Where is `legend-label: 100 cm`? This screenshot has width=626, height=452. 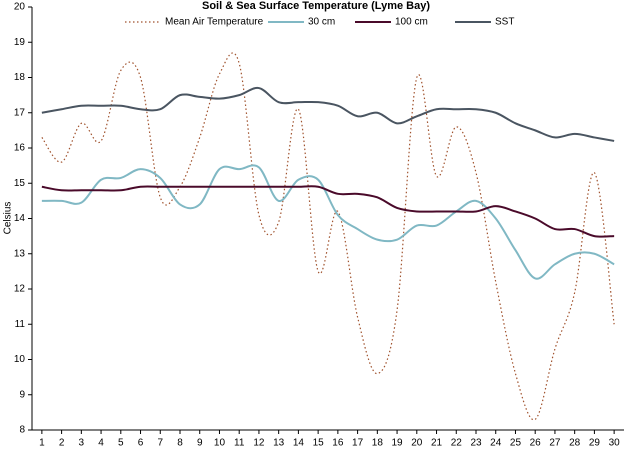
legend-label: 100 cm is located at coordinates (411, 22).